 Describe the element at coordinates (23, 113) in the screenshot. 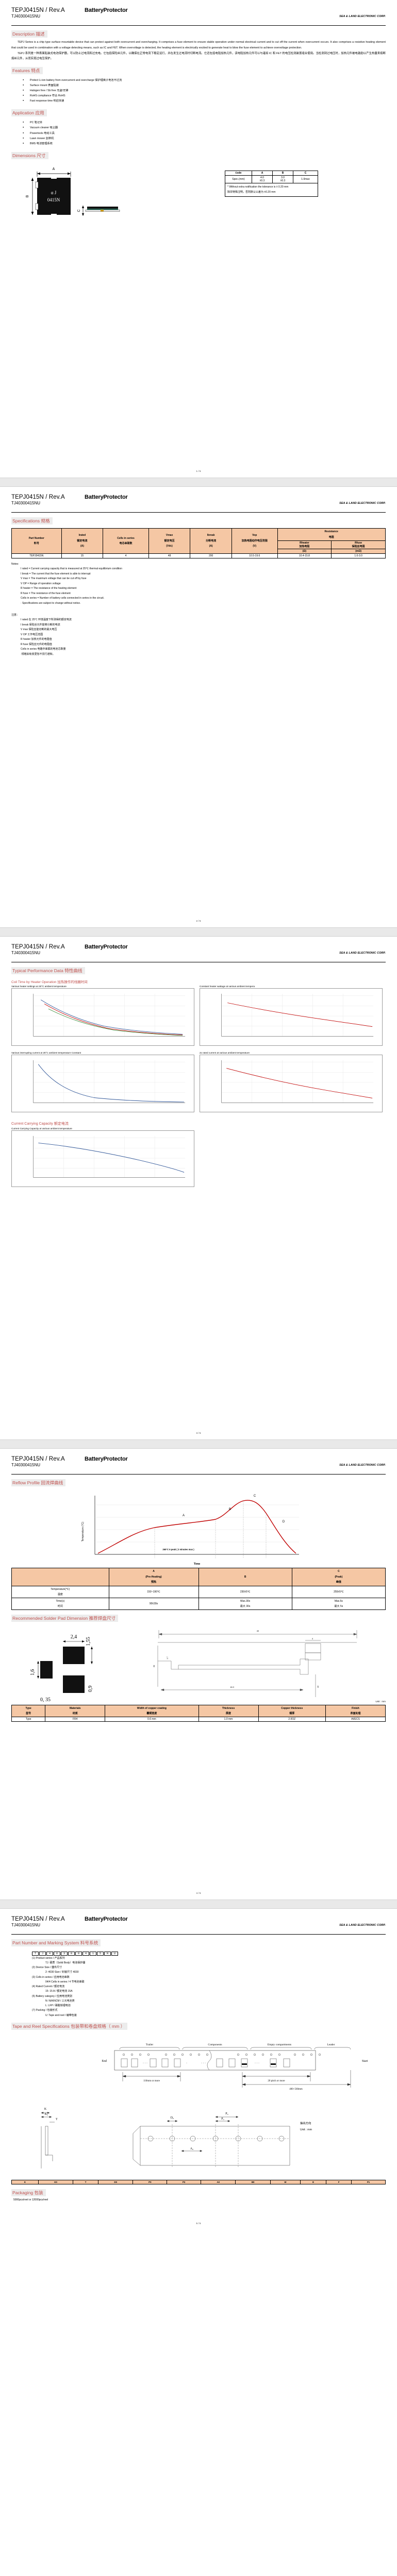

I see `section-application-en: Application` at that location.